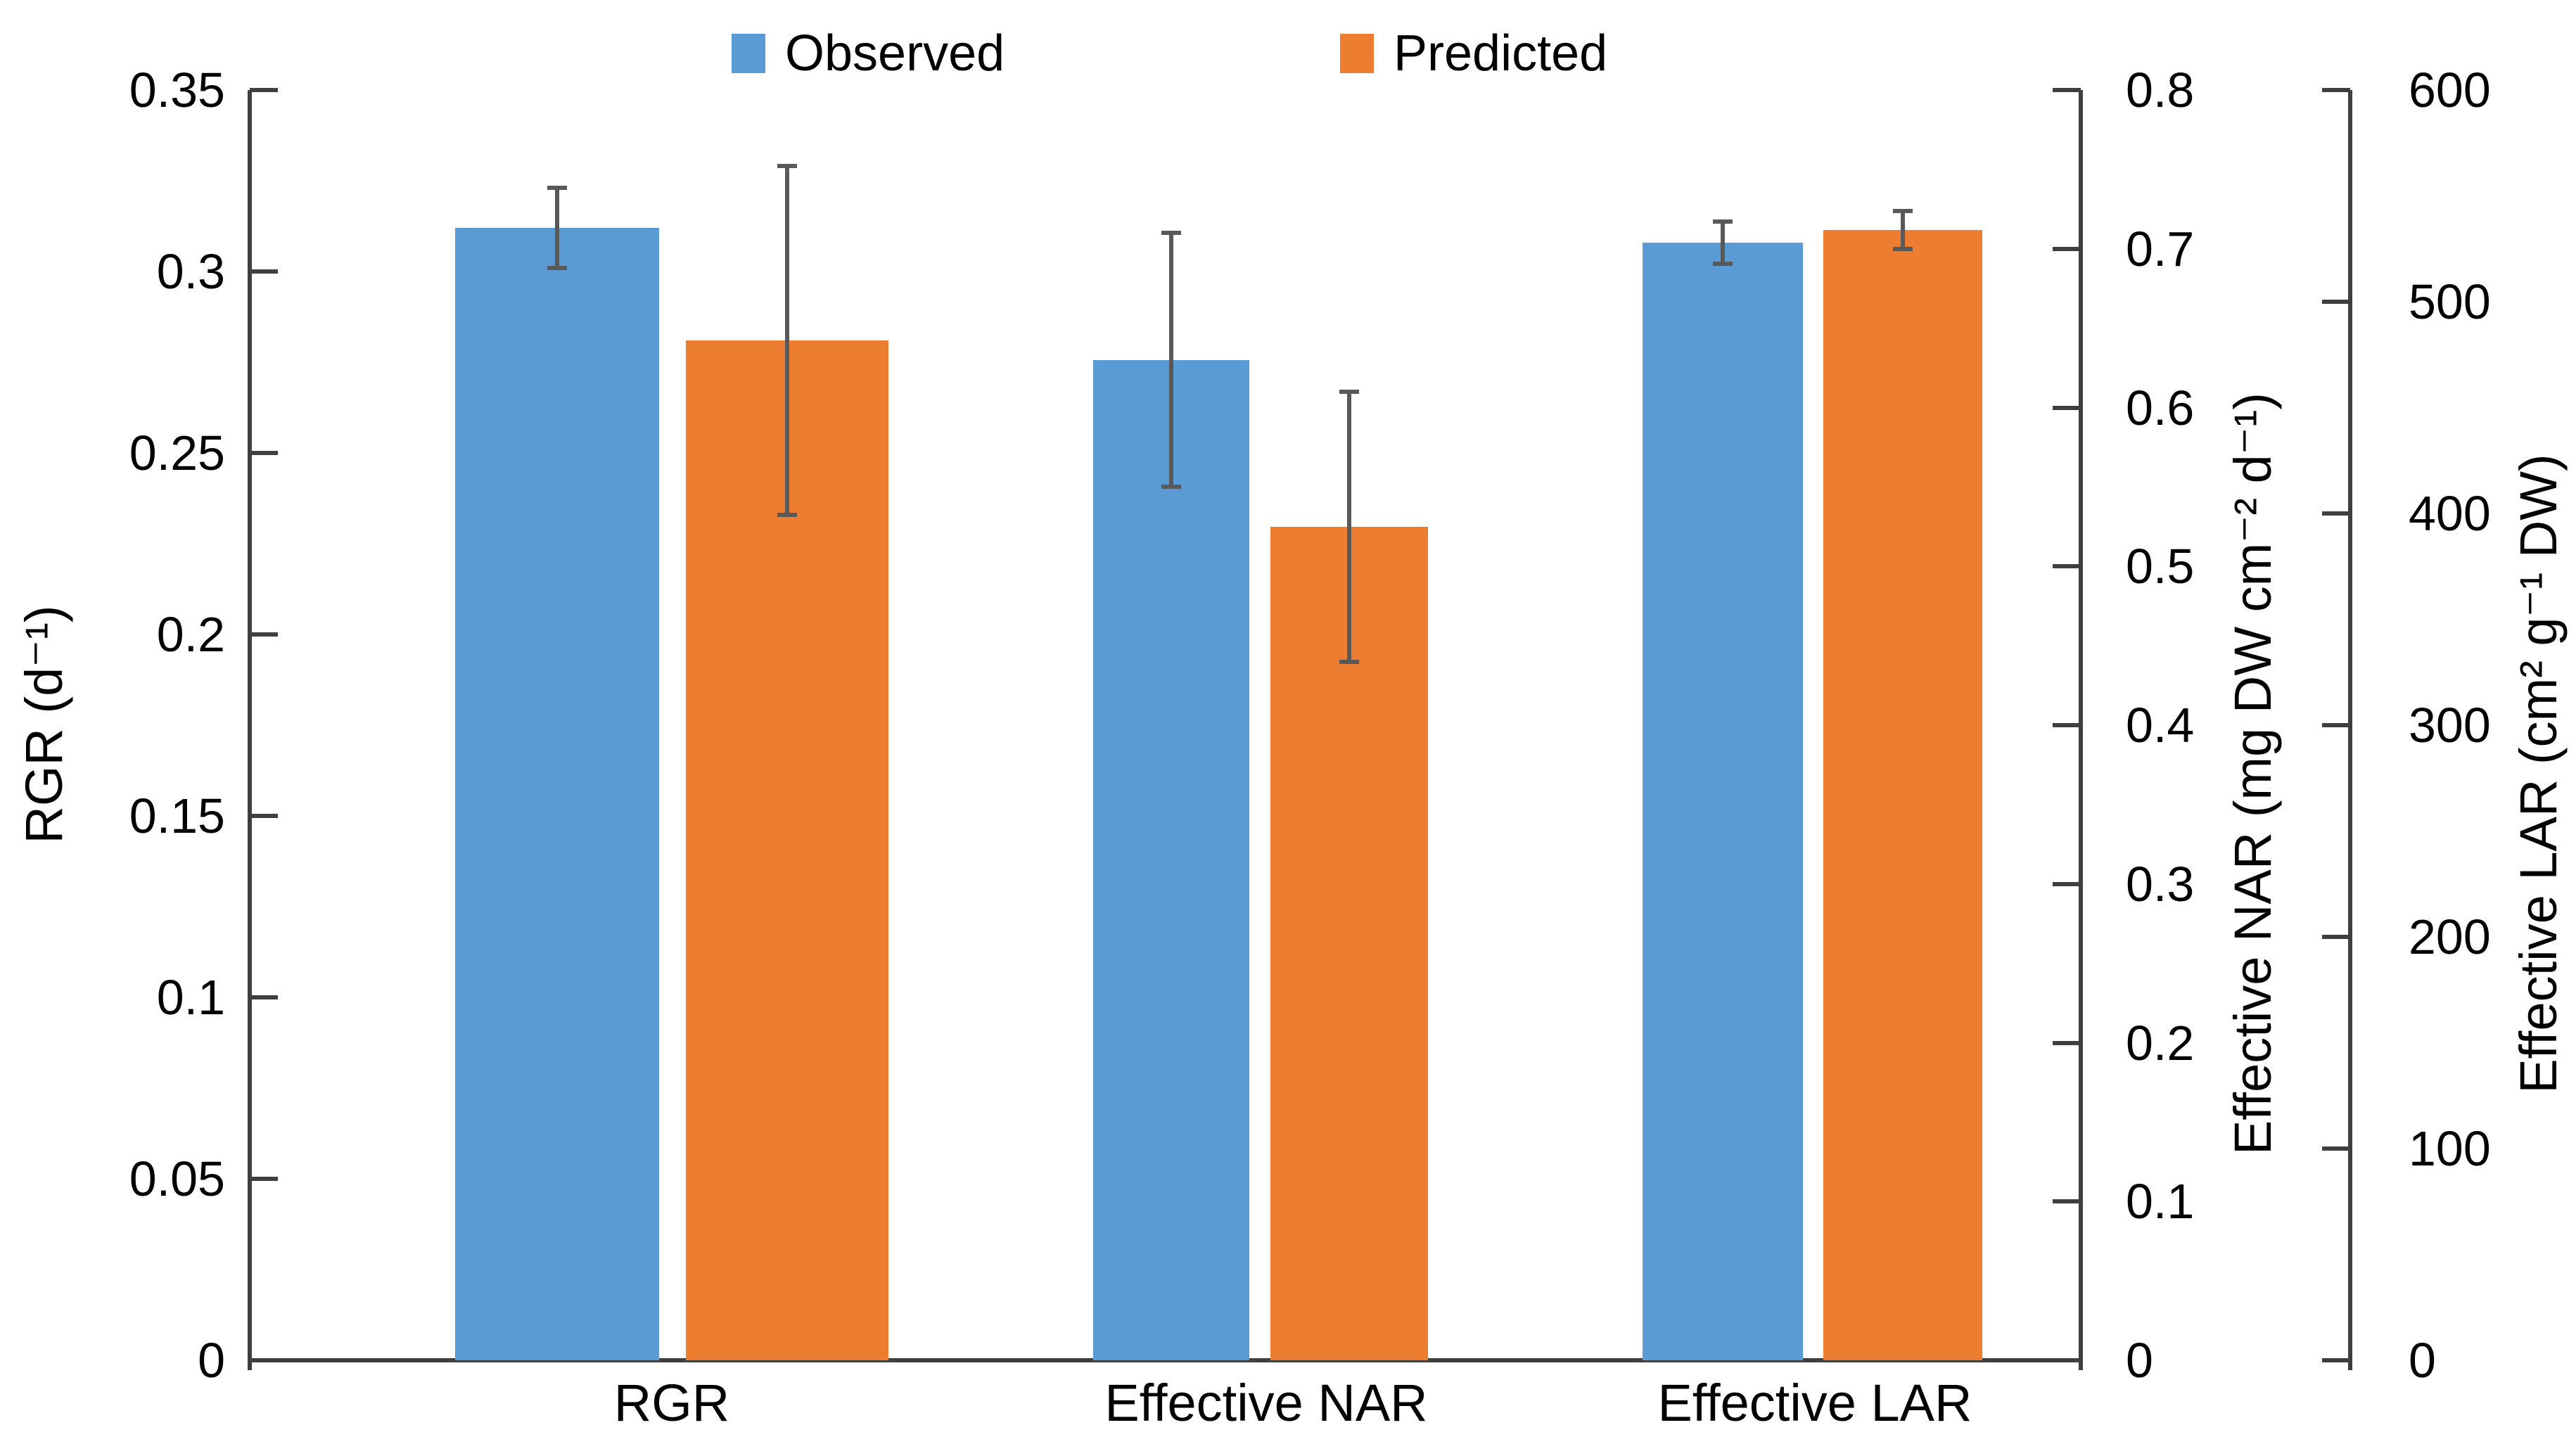 Image resolution: width=2576 pixels, height=1444 pixels. What do you see at coordinates (557, 228) in the screenshot?
I see `observed-bar-rgr-error-bar` at bounding box center [557, 228].